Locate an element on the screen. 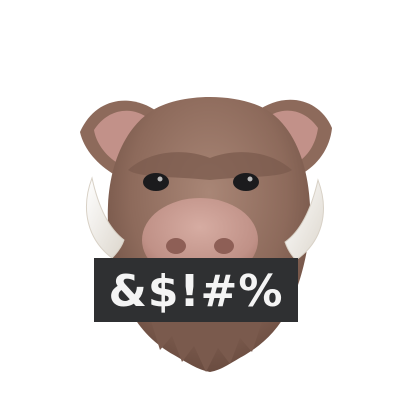 This screenshot has width=420, height=420. right-nostril is located at coordinates (224, 246).